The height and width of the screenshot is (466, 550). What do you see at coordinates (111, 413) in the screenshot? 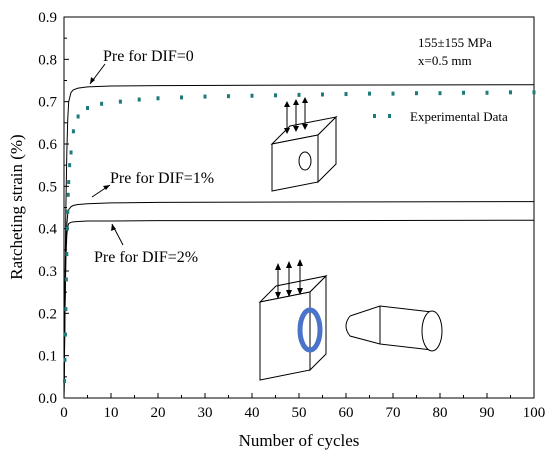
I see `x-tick-label: 10` at bounding box center [111, 413].